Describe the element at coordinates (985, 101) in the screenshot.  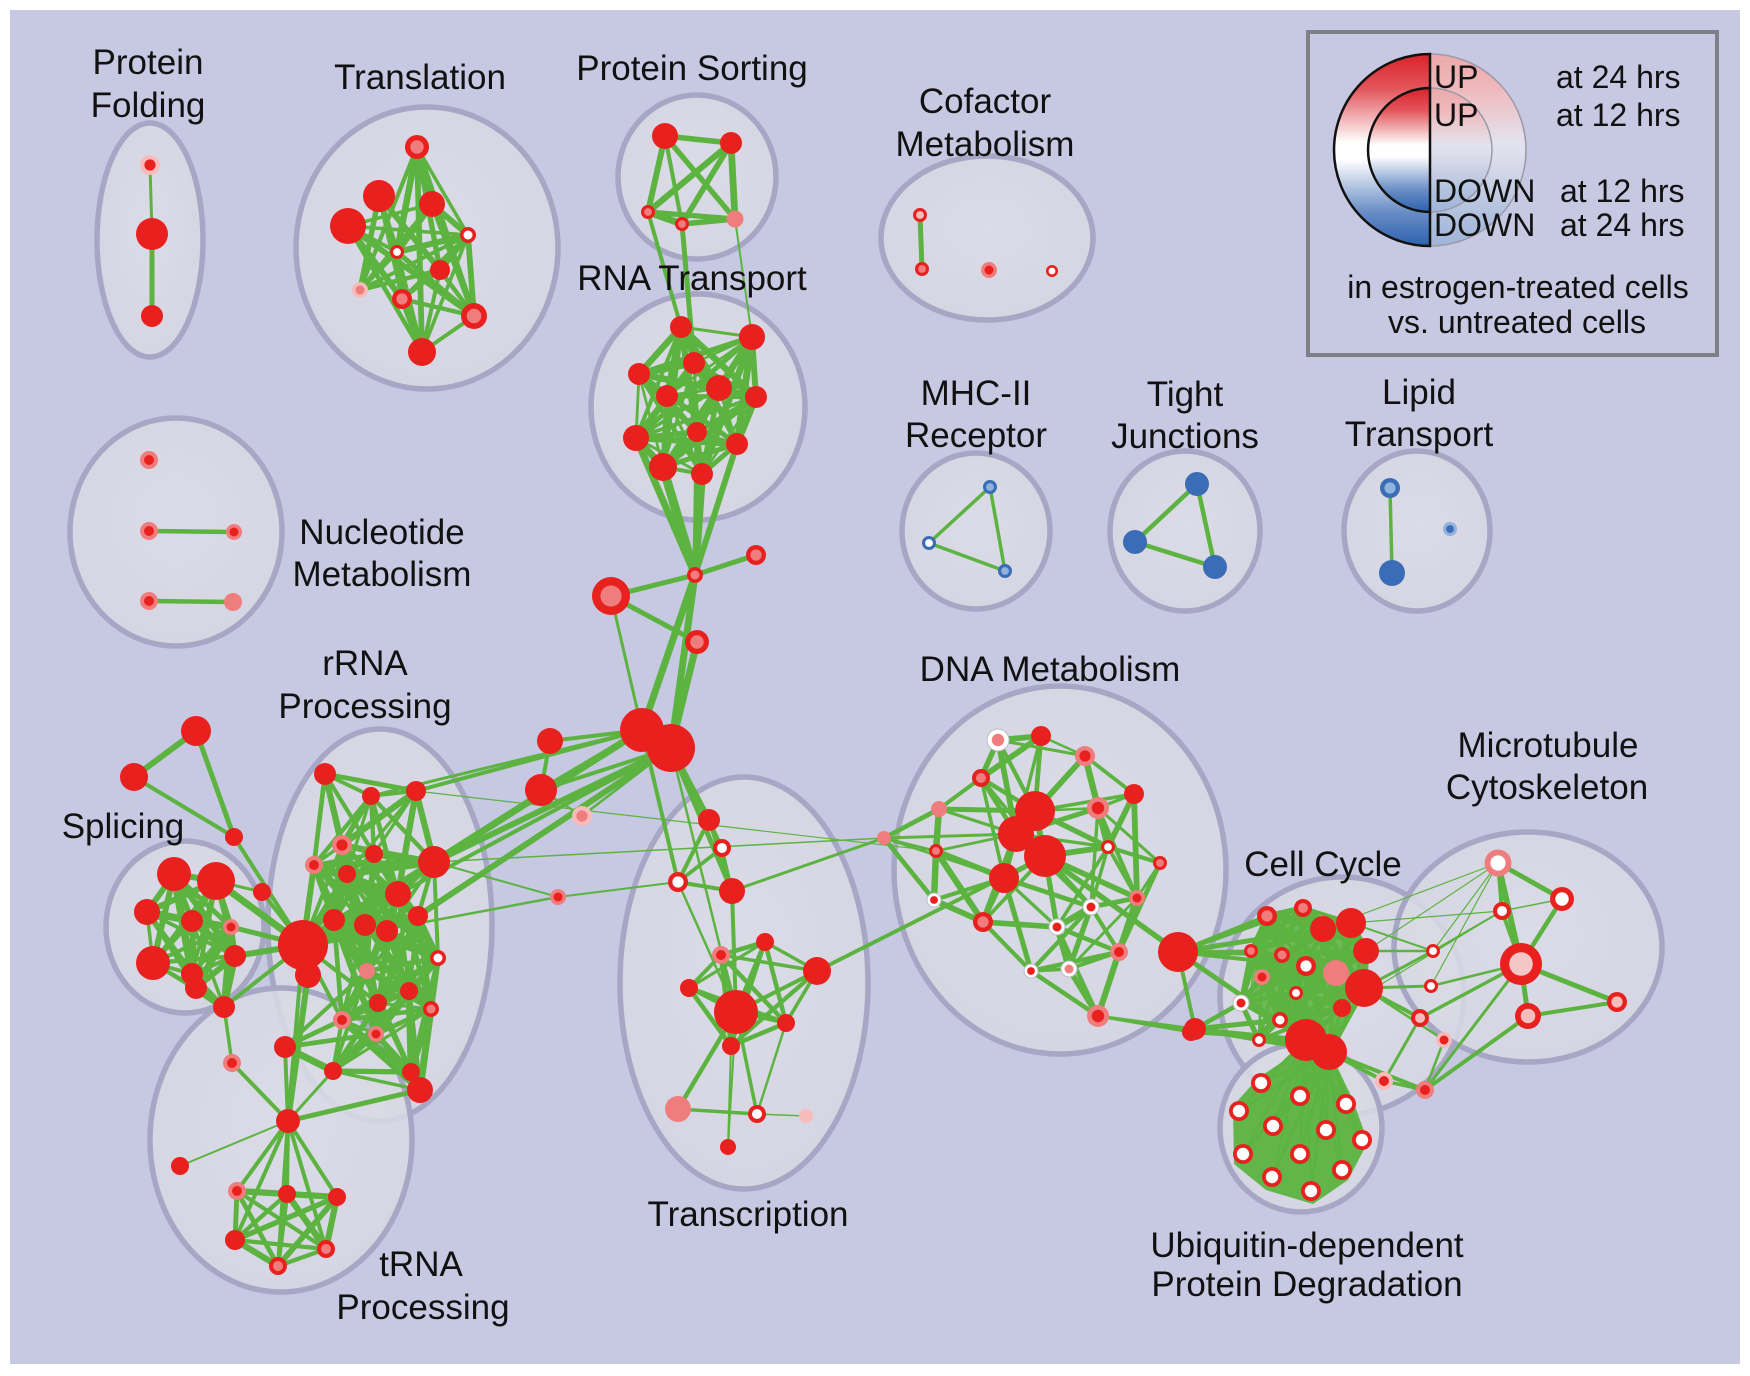
I see `svg-text: Cofactor` at that location.